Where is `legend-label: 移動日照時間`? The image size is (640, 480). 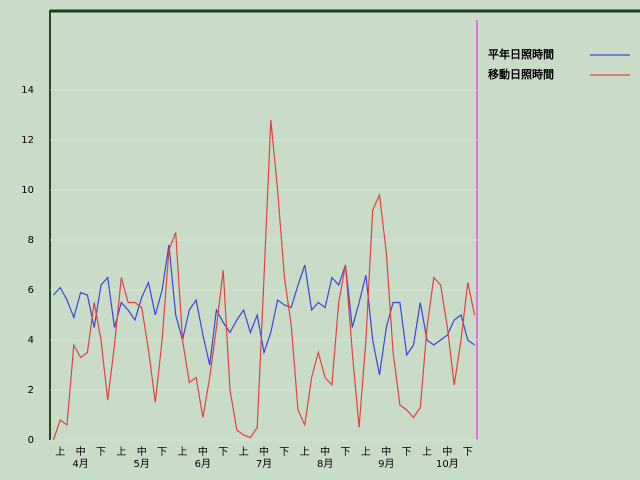 legend-label: 移動日照時間 is located at coordinates (521, 74).